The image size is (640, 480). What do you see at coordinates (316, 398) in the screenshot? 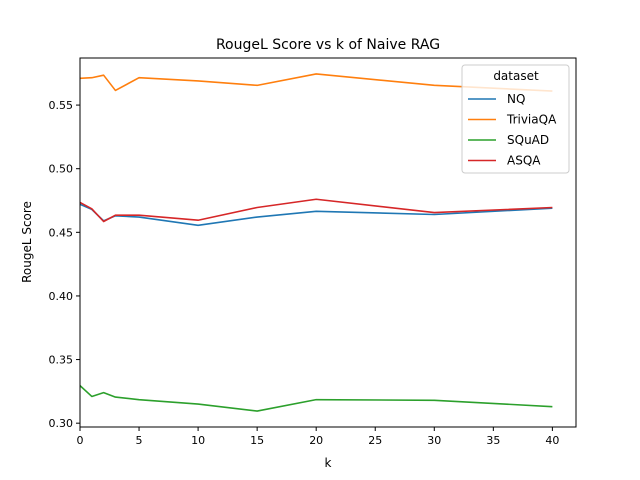
I see `series-line-squad` at bounding box center [316, 398].